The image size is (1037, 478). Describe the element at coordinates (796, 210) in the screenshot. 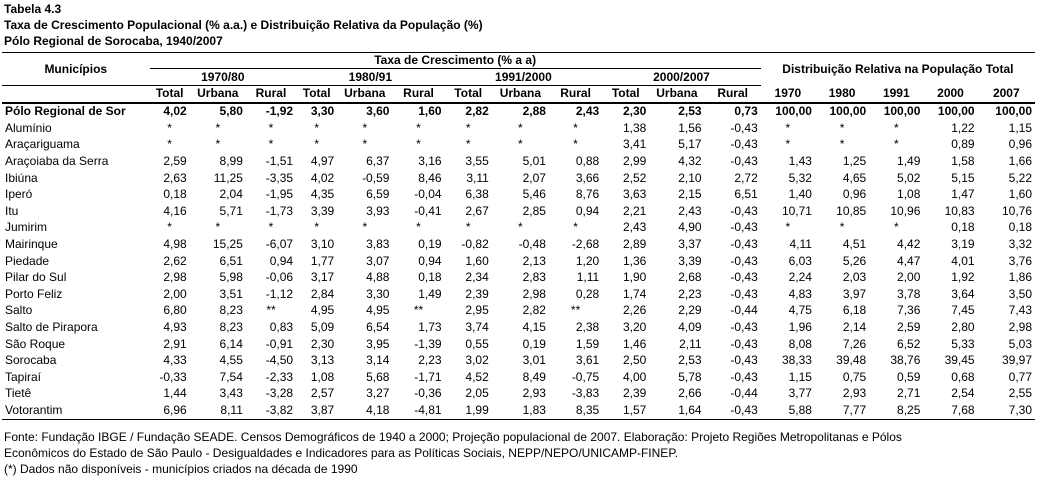

I see `row-value-cell: 10,71` at that location.